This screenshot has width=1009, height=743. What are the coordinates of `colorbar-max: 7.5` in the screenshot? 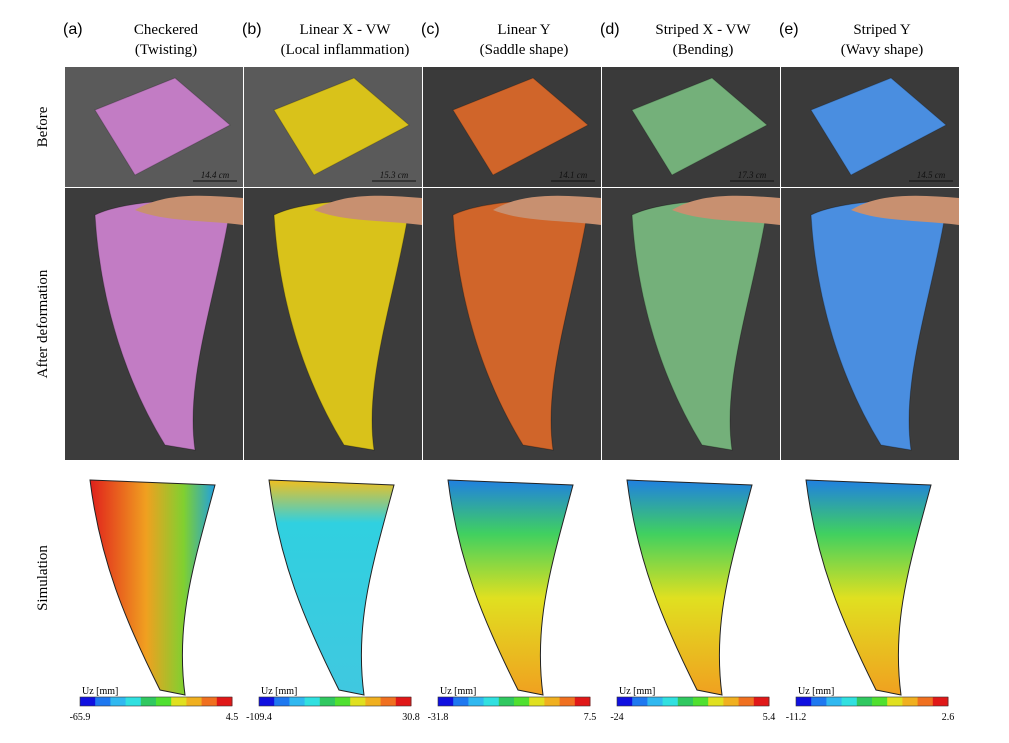 It's located at (590, 717).